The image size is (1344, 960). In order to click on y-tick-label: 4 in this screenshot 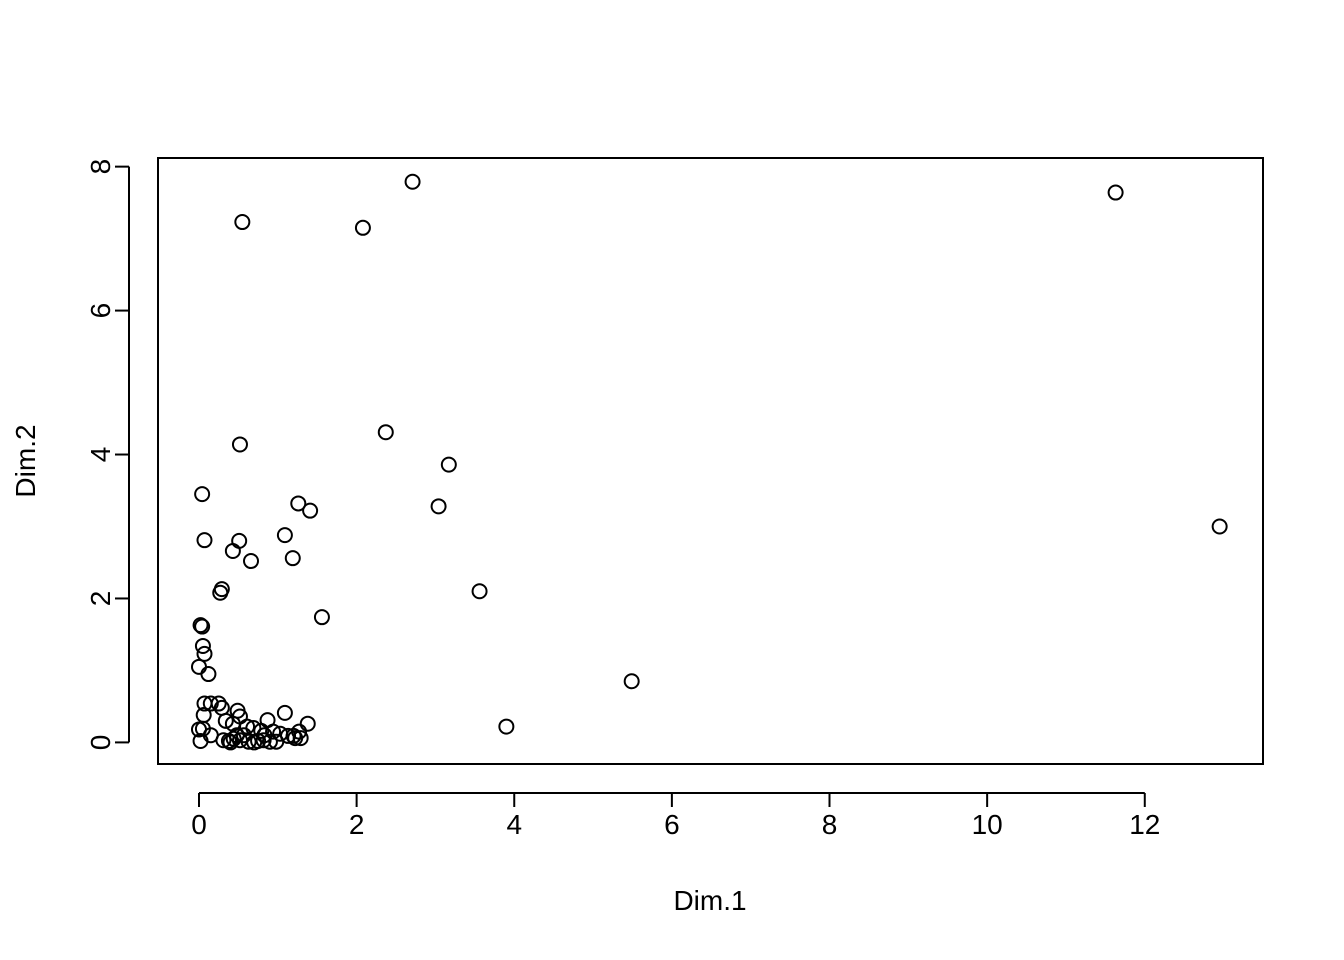, I will do `click(100, 455)`.